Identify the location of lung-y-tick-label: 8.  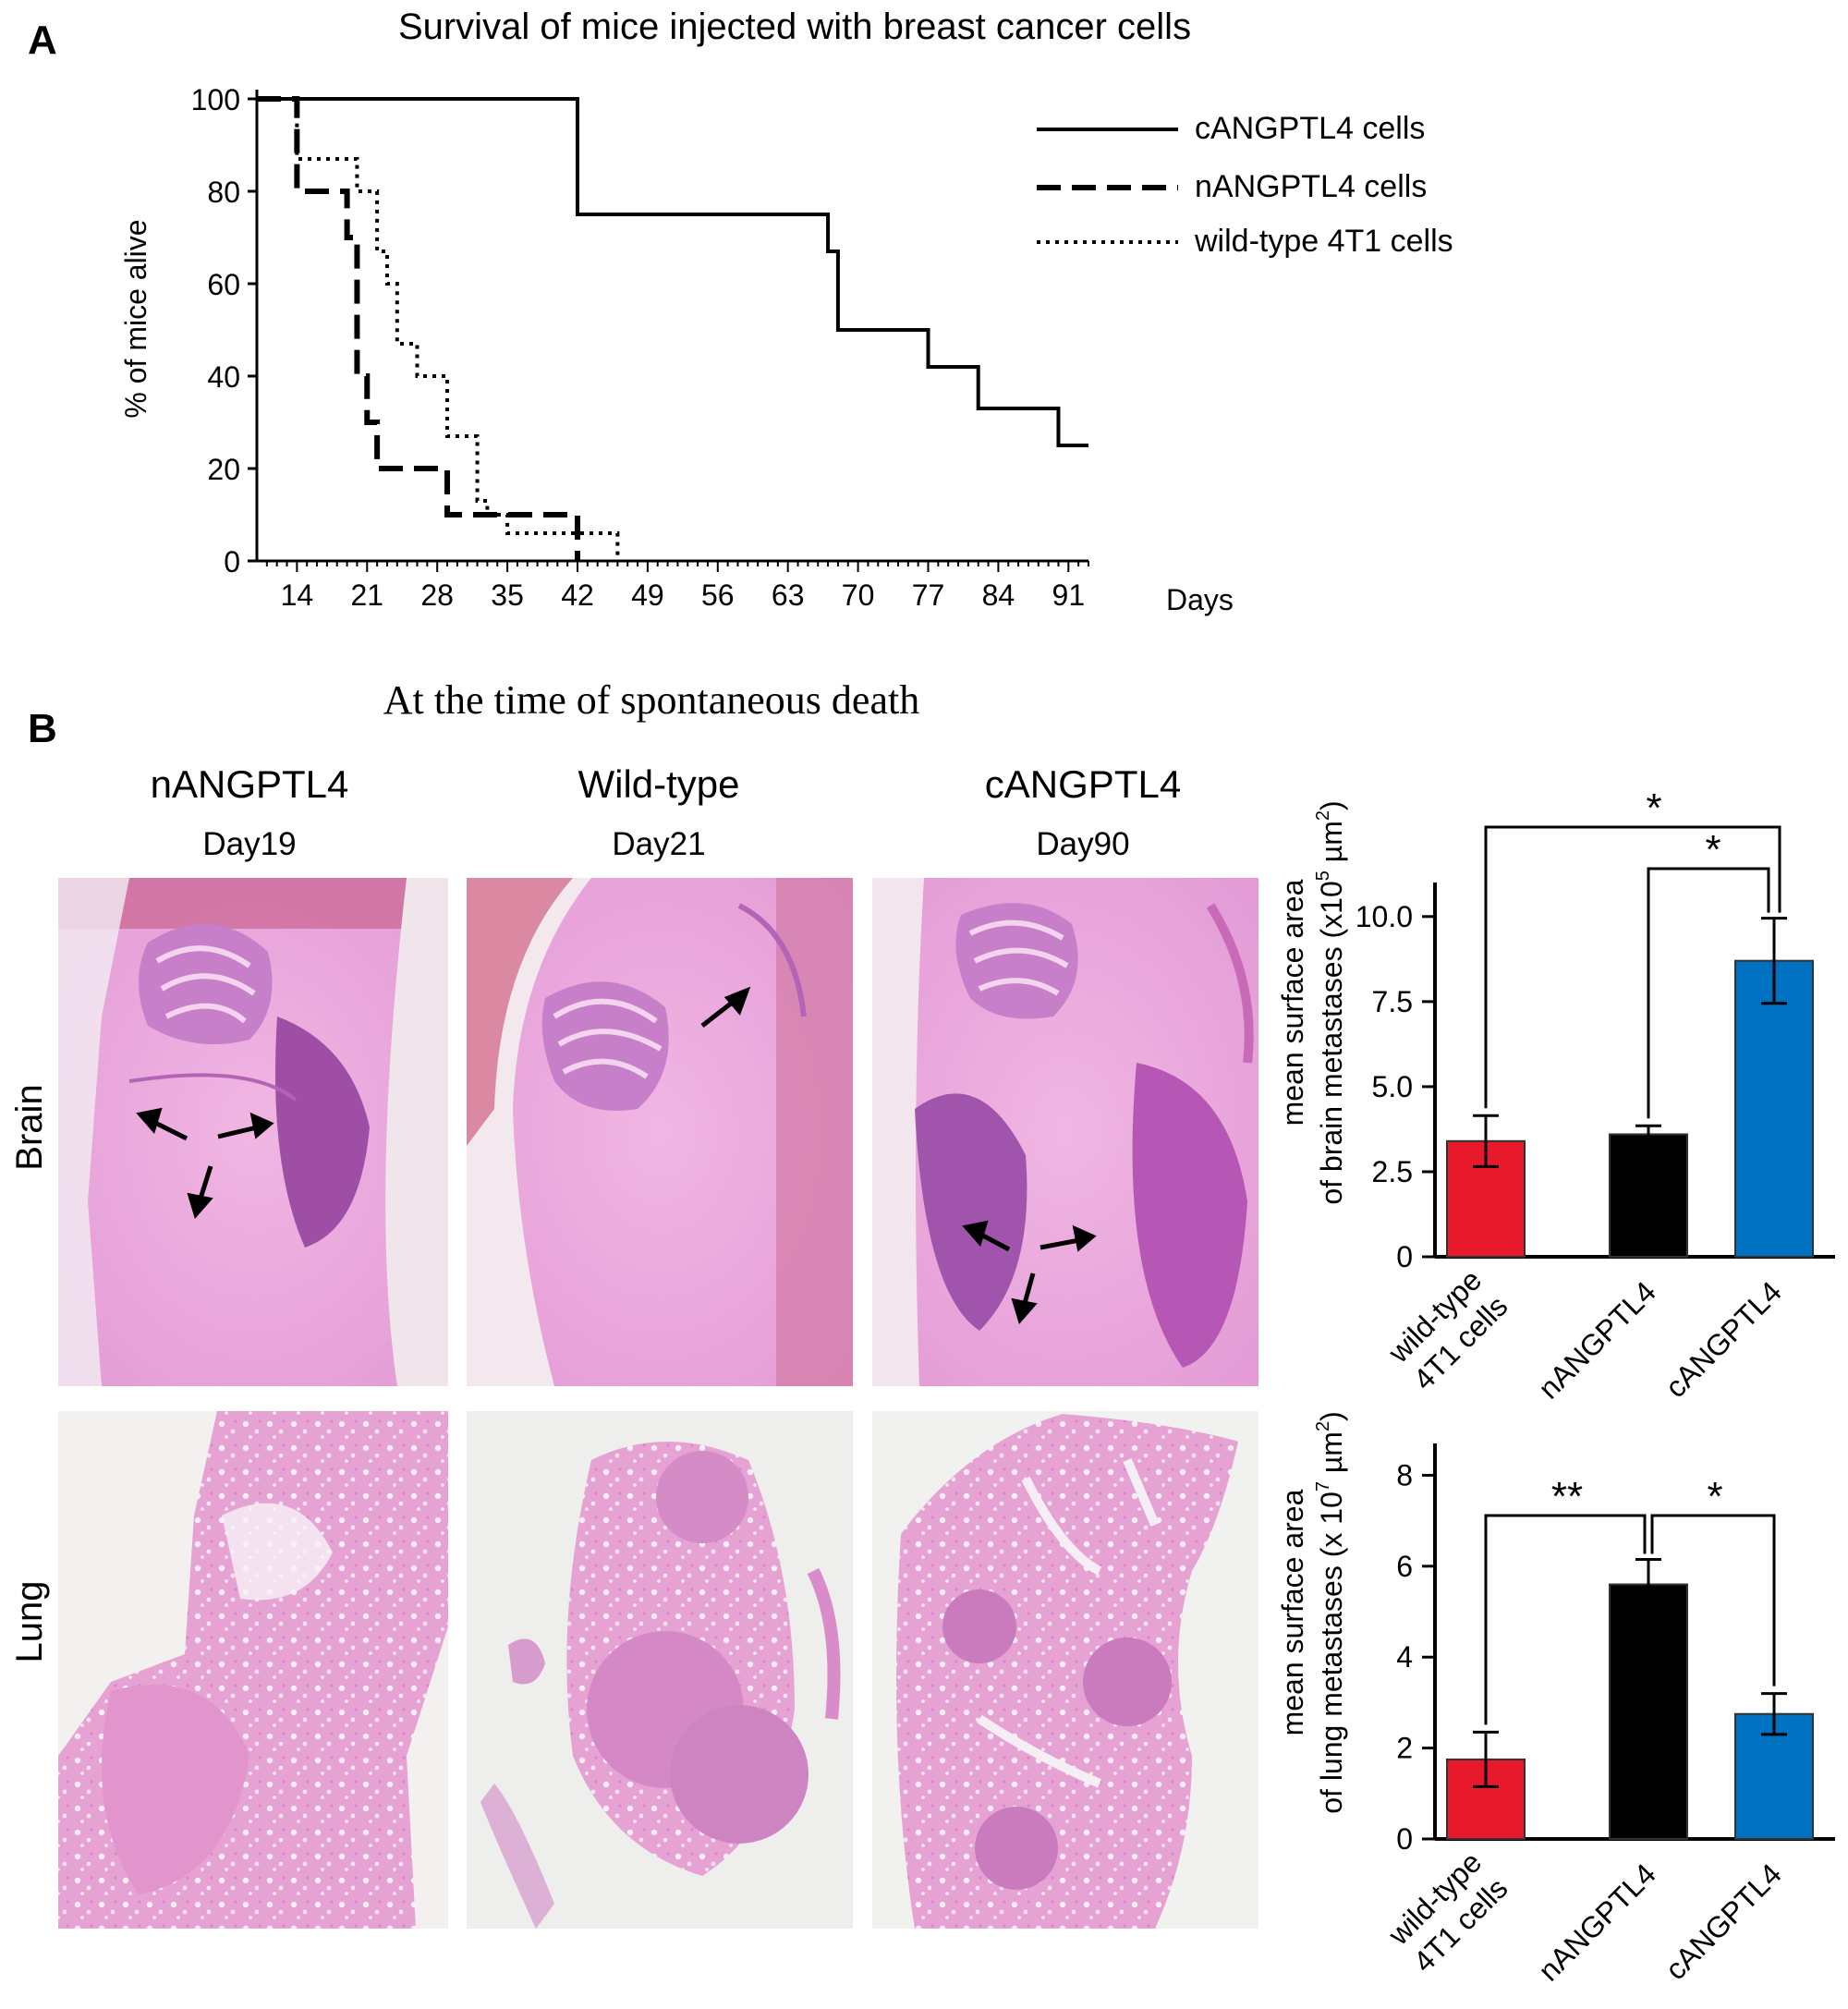
(1405, 1475).